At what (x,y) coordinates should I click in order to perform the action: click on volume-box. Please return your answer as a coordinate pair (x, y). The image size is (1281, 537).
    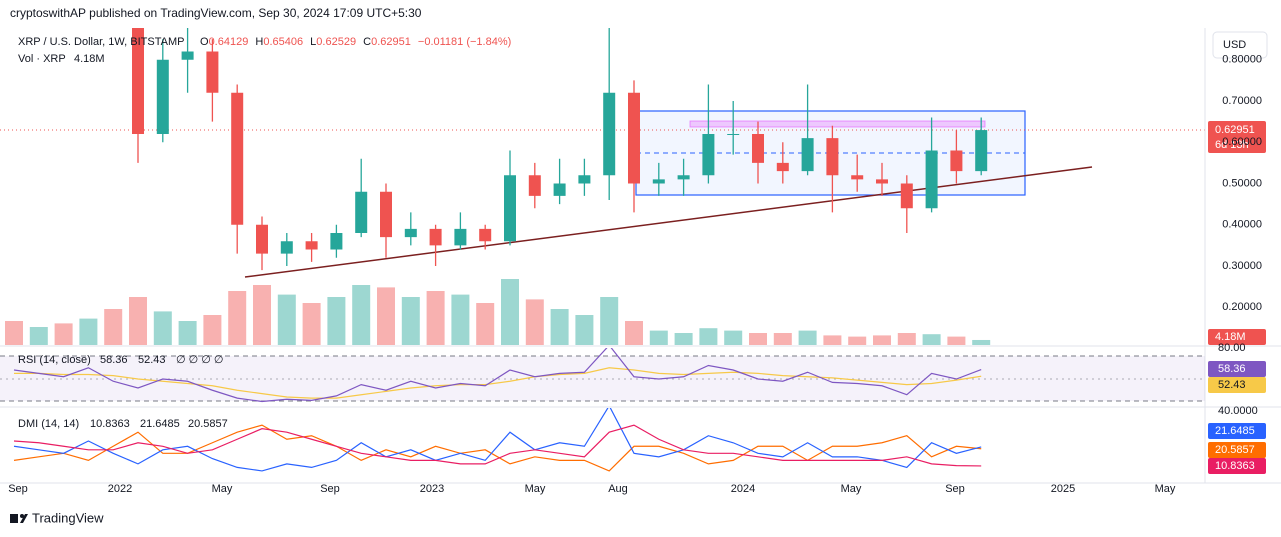
    Looking at the image, I should click on (1237, 337).